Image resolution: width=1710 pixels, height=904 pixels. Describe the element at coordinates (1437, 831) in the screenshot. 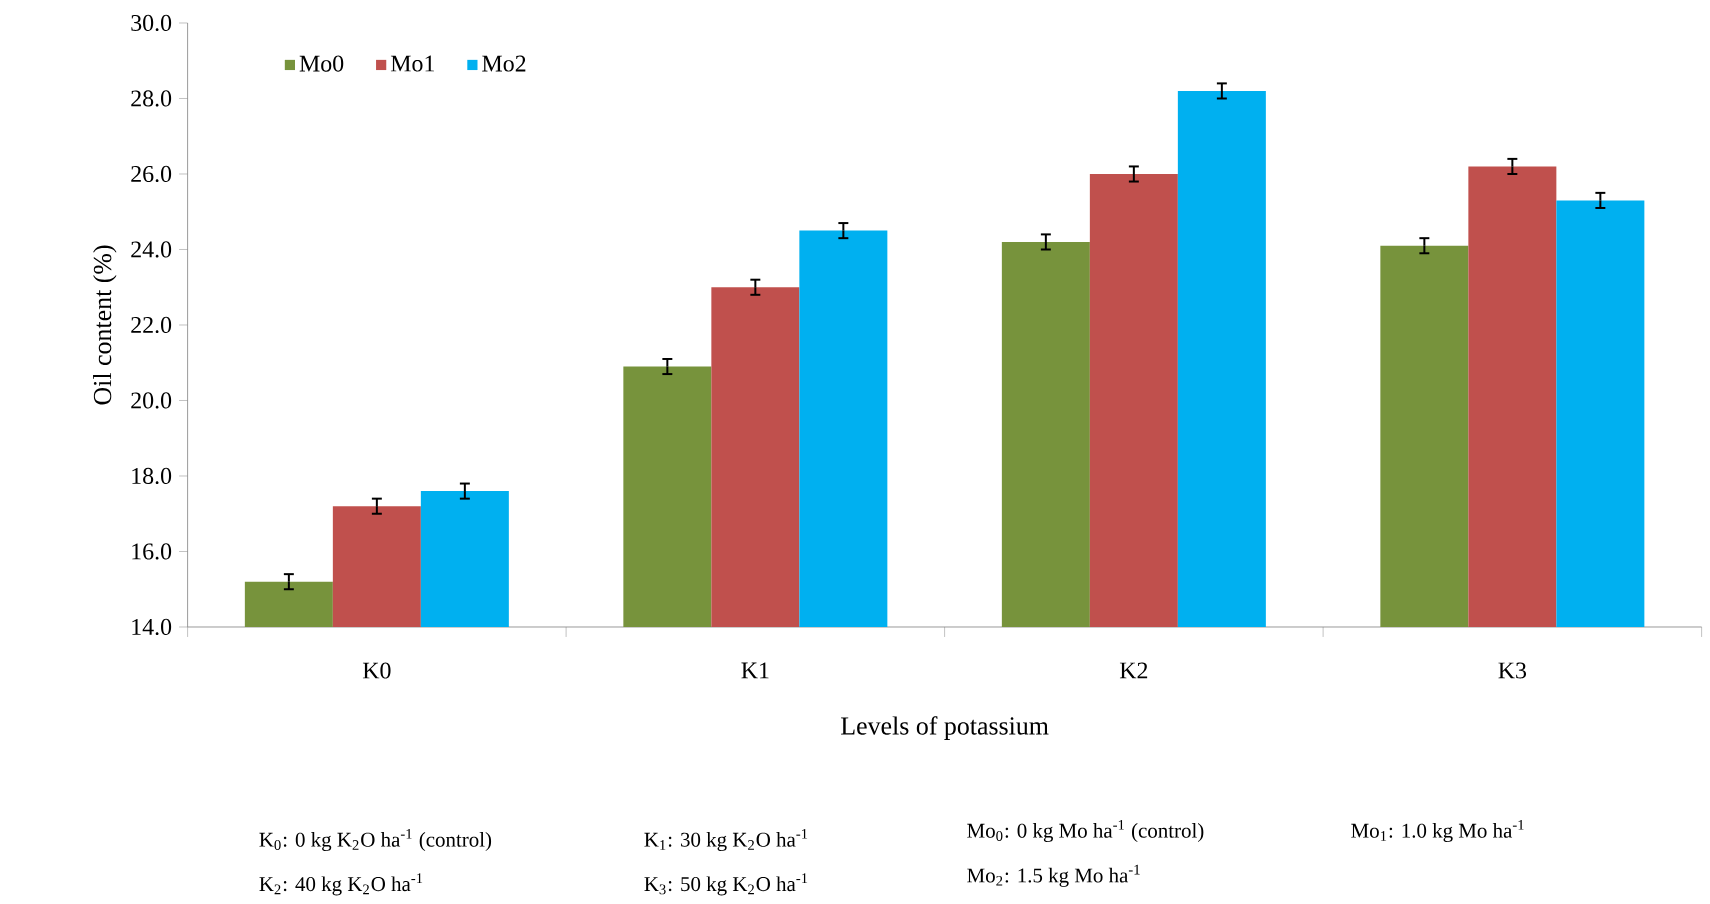

I see `text: Mo$_{1}$: 1.0 kg Mo ha$^{-1}$` at that location.